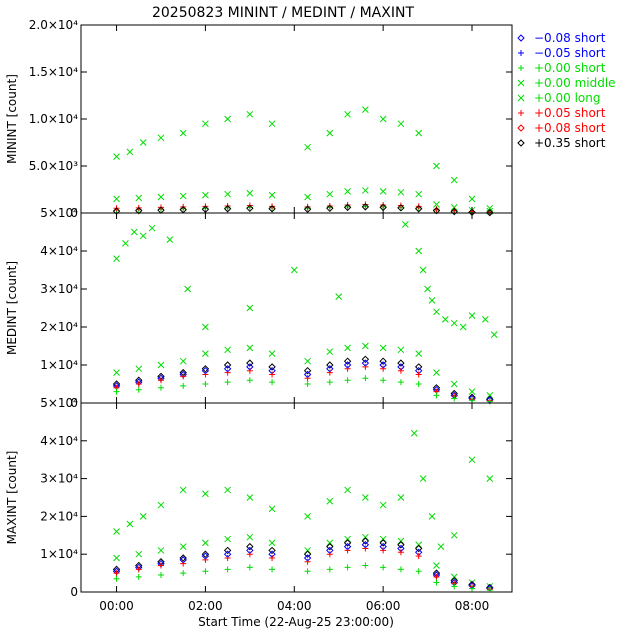  Describe the element at coordinates (59, 516) in the screenshot. I see `y-tick-label: 2×10⁴` at that location.